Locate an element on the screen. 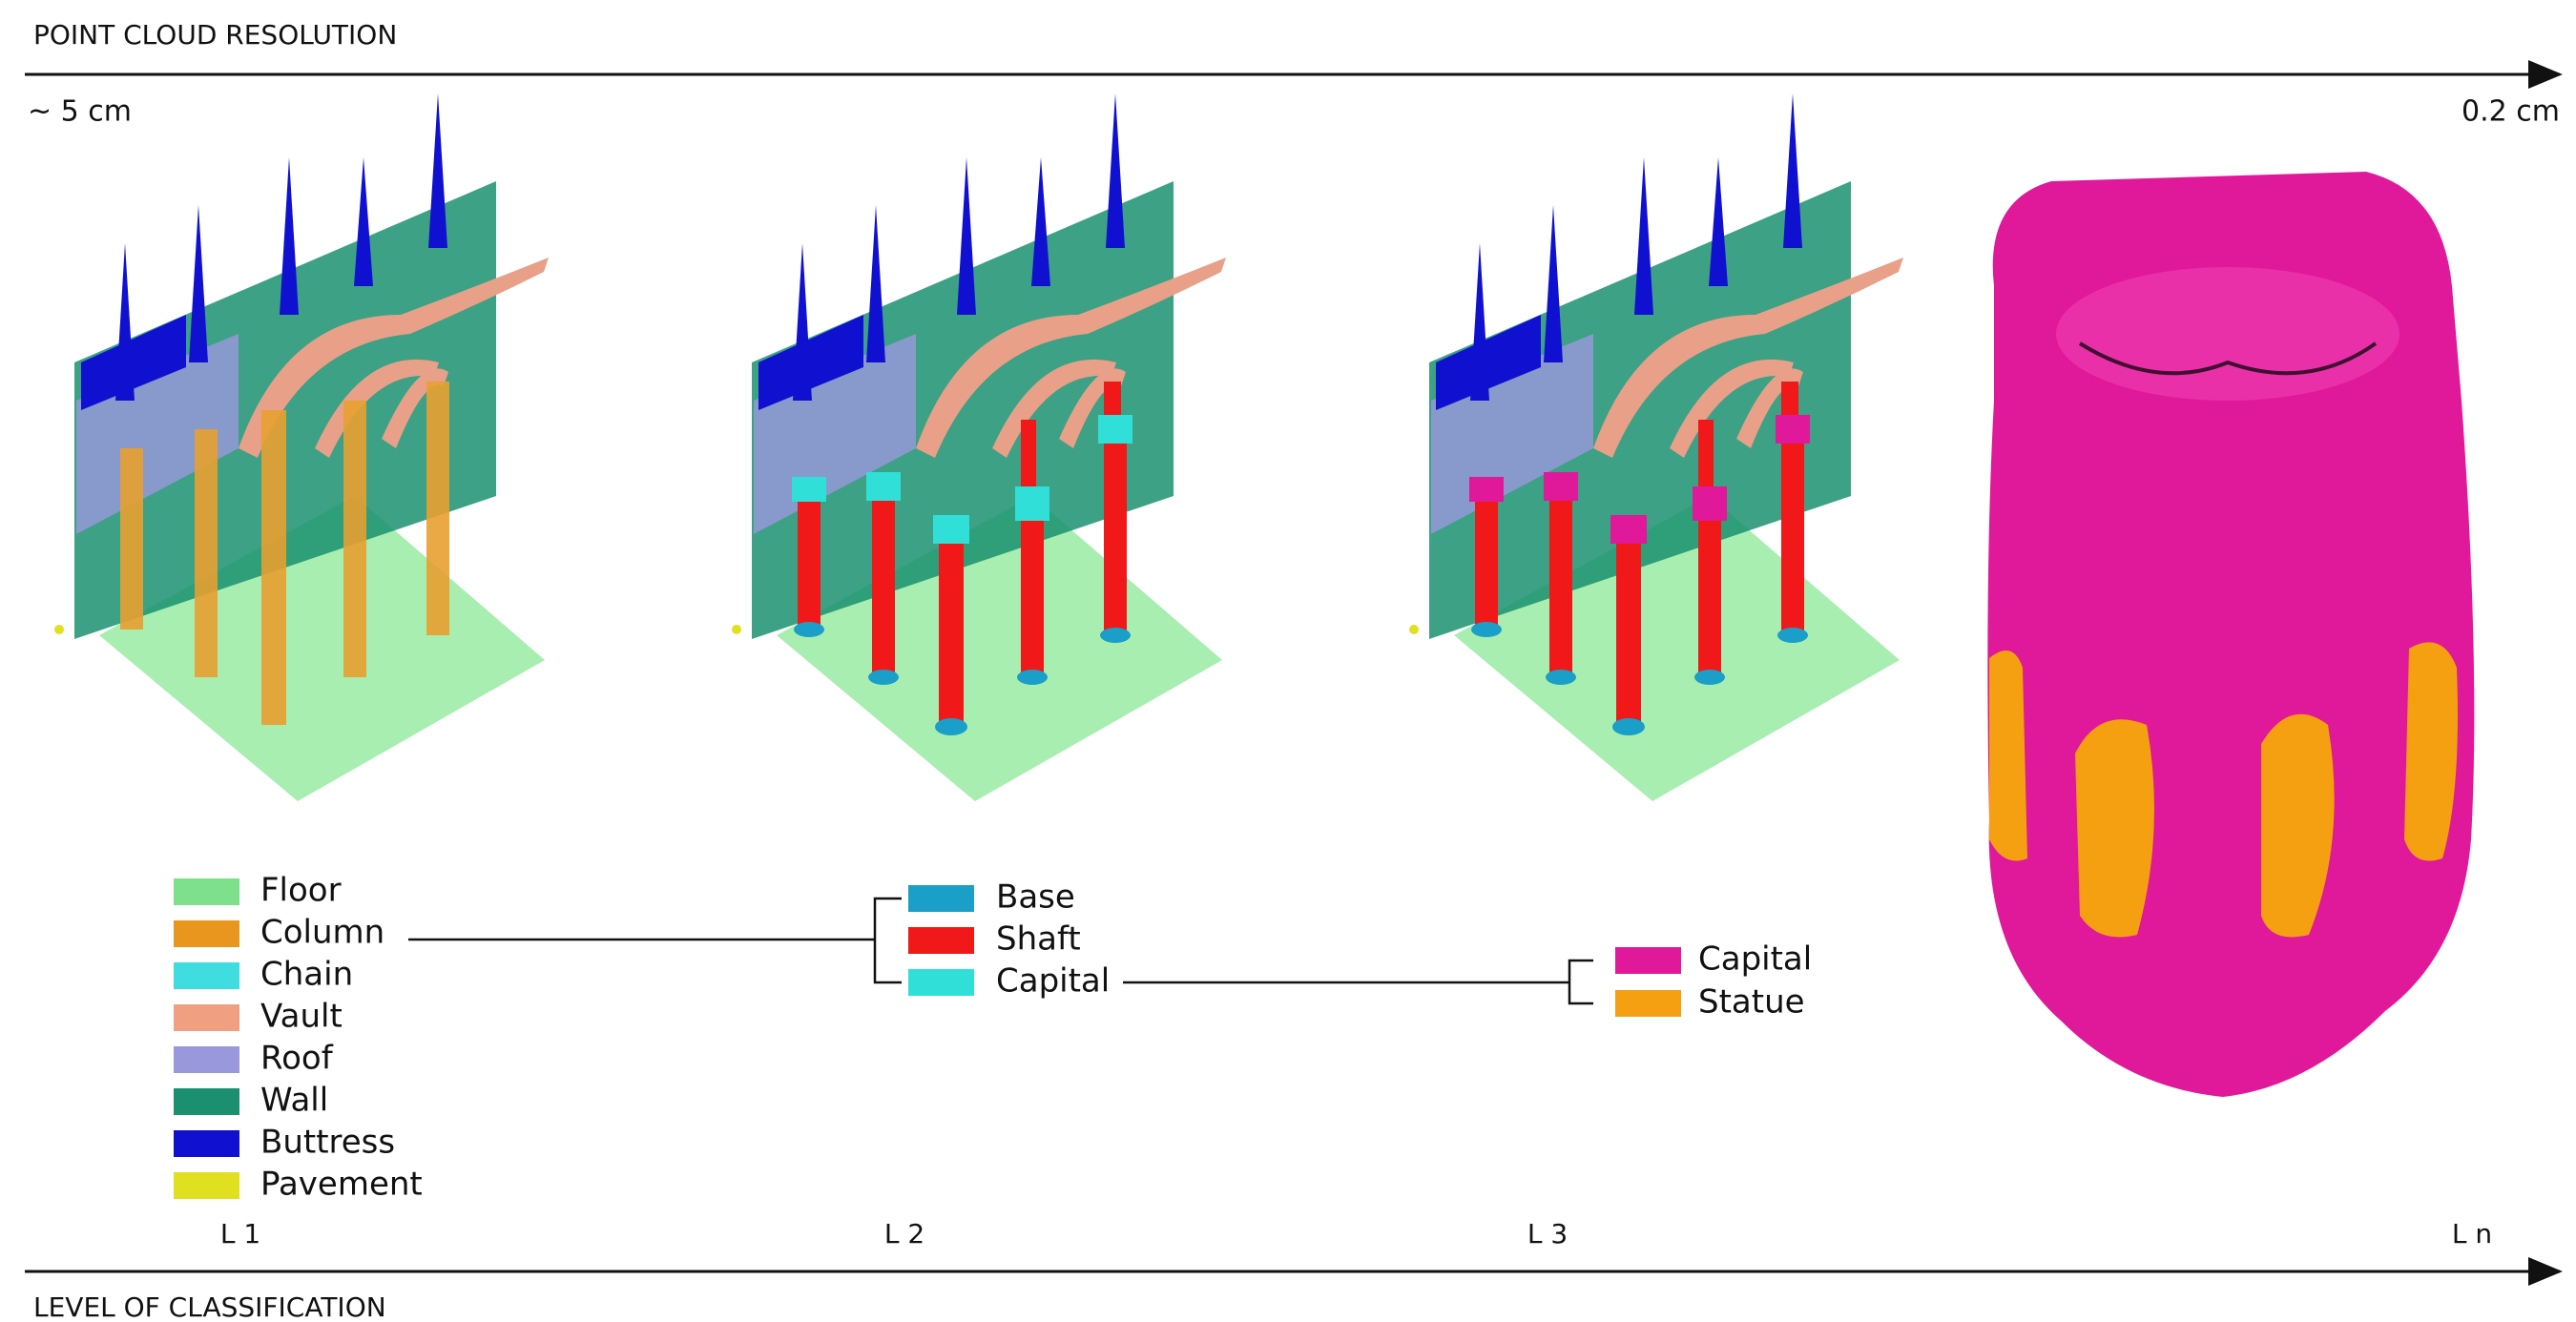  nave-l1 is located at coordinates (301, 447).